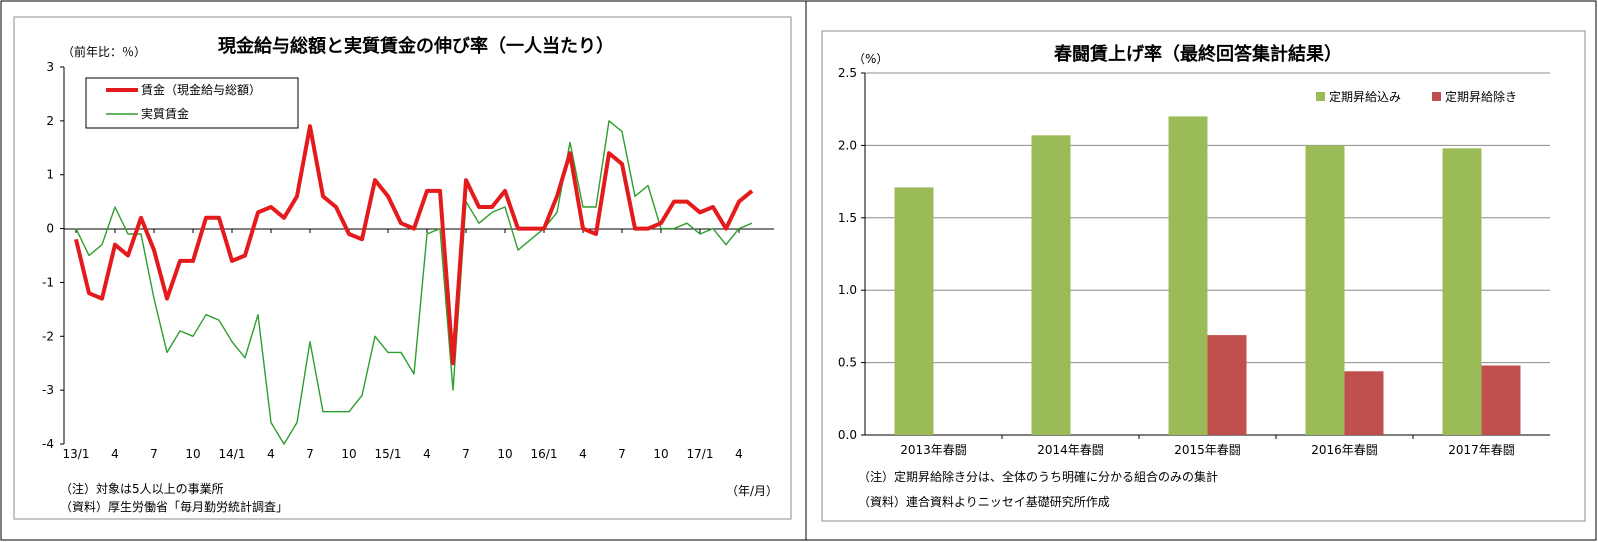 The width and height of the screenshot is (1598, 542). What do you see at coordinates (847, 435) in the screenshot?
I see `right-ytick-label: 0.0` at bounding box center [847, 435].